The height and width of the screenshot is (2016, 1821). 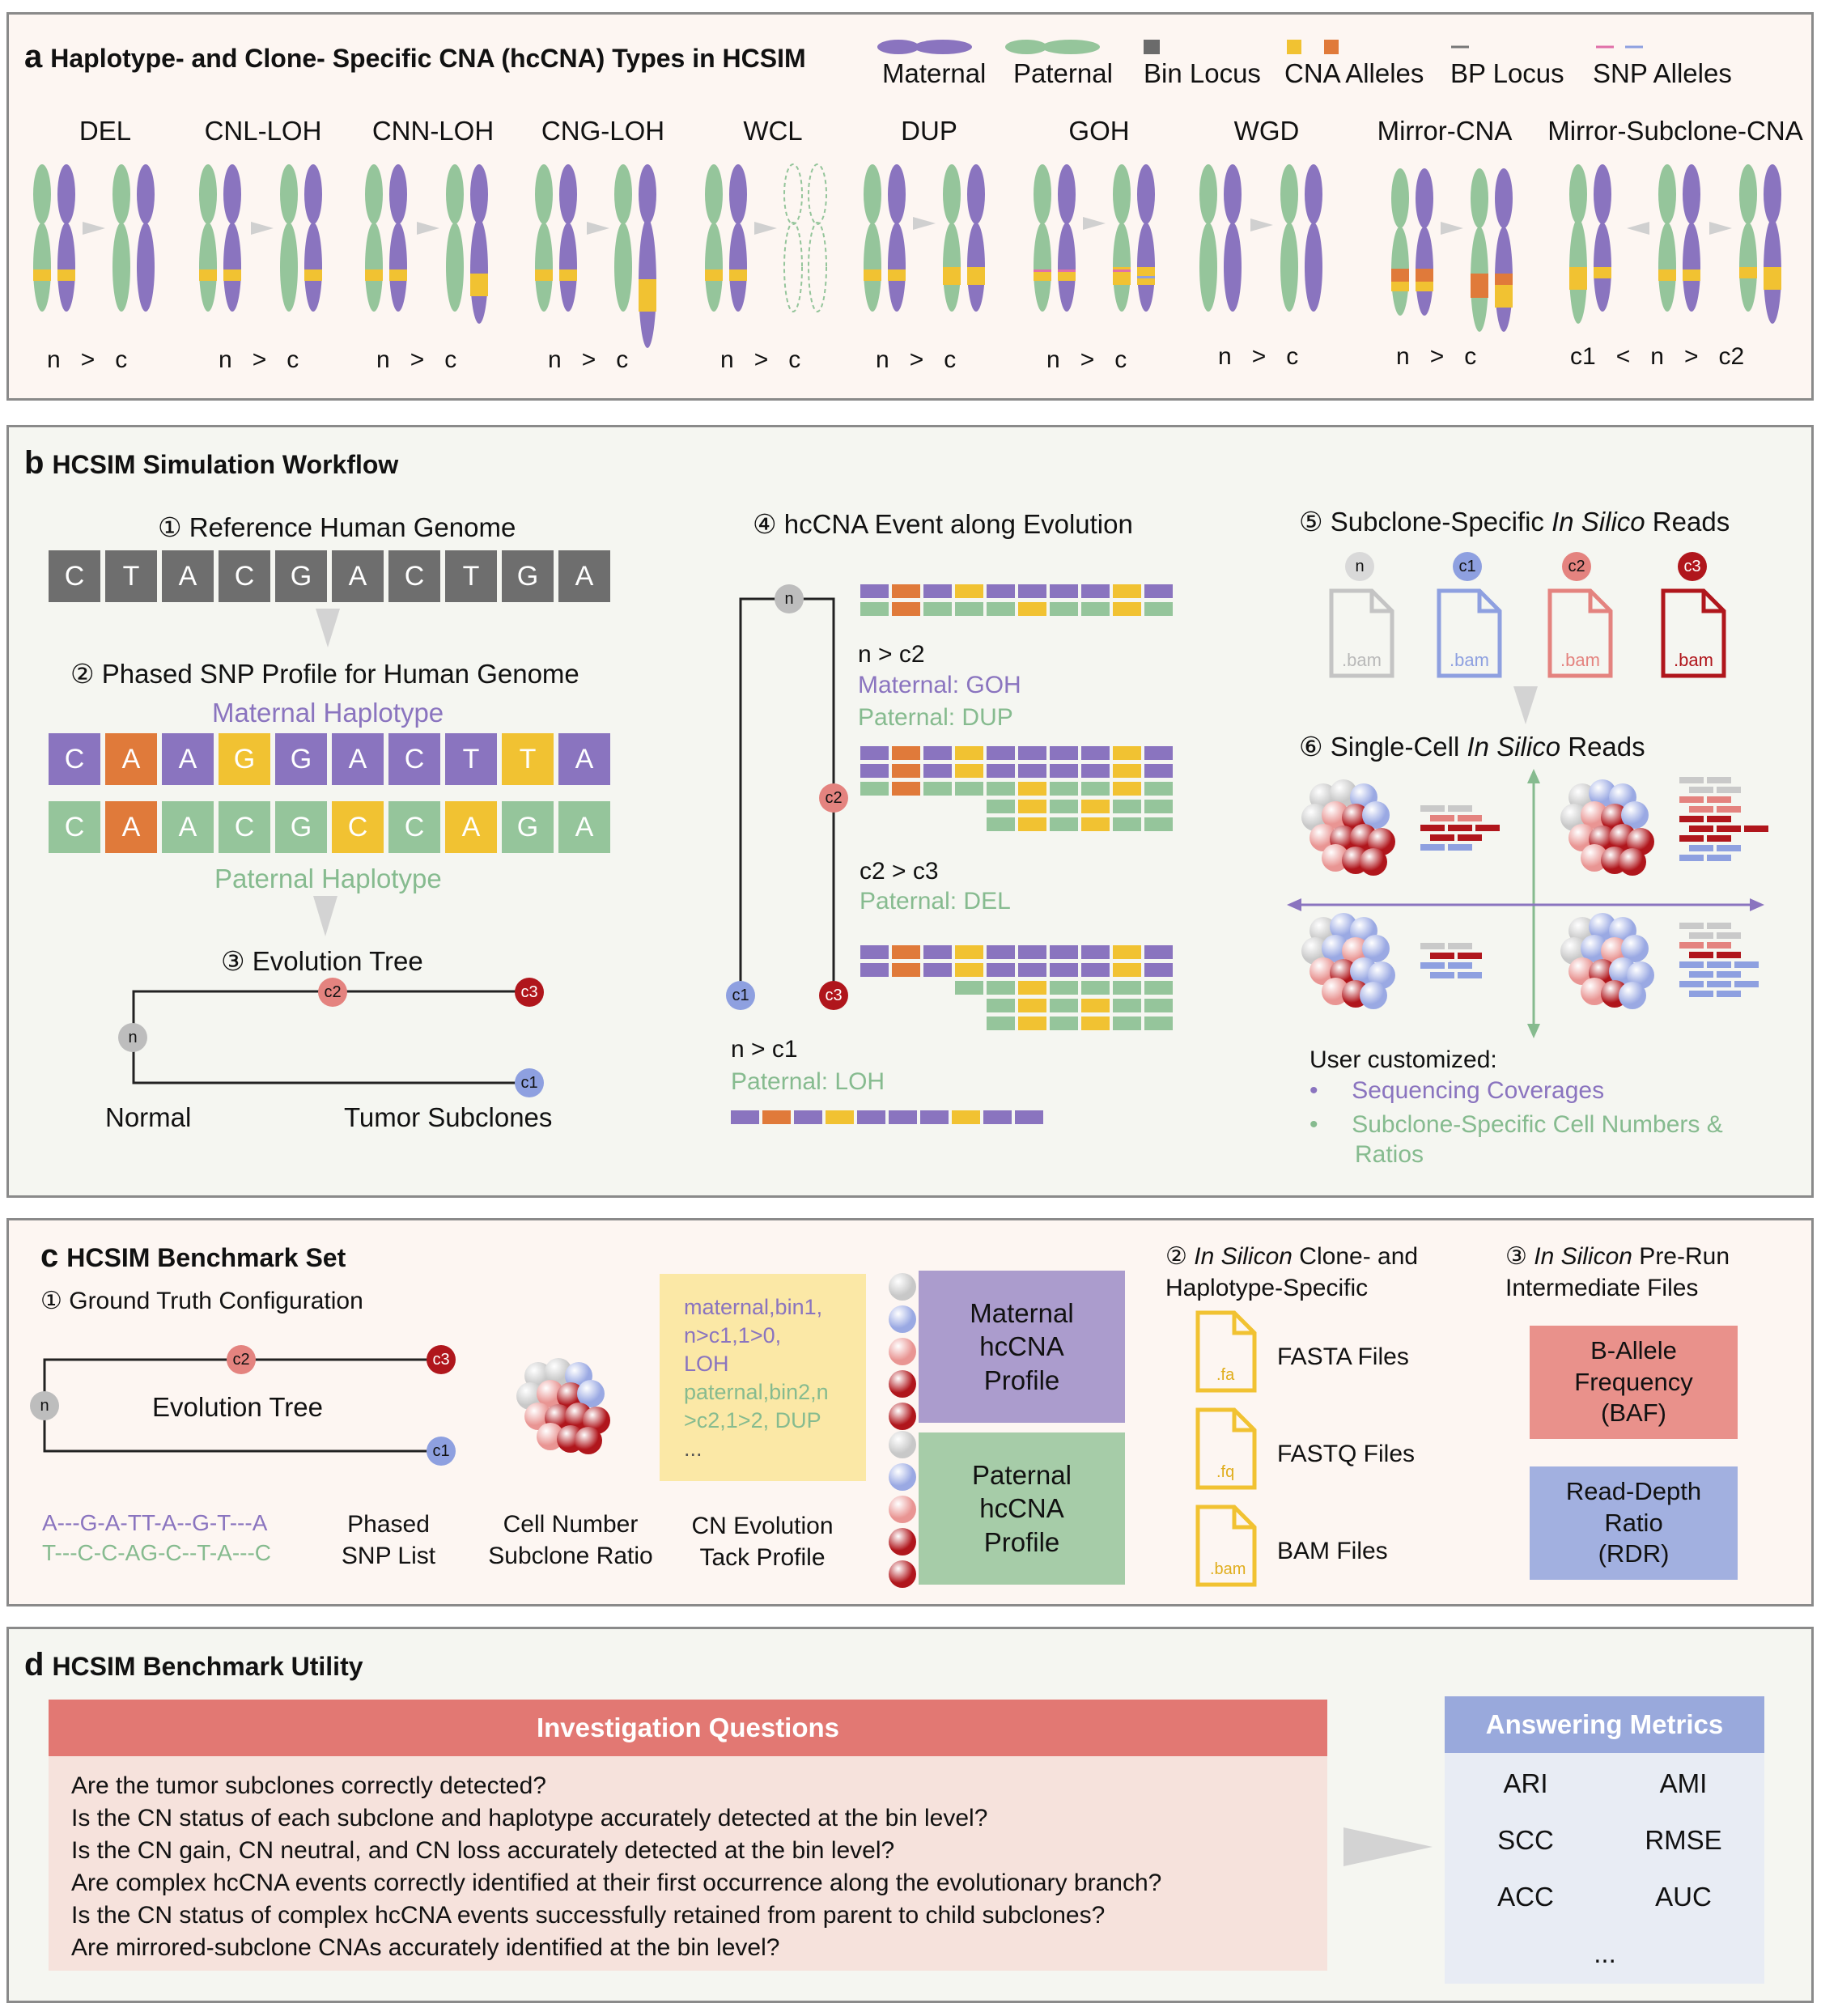 I want to click on fasta-file-icons, so click(x=1226, y=1448).